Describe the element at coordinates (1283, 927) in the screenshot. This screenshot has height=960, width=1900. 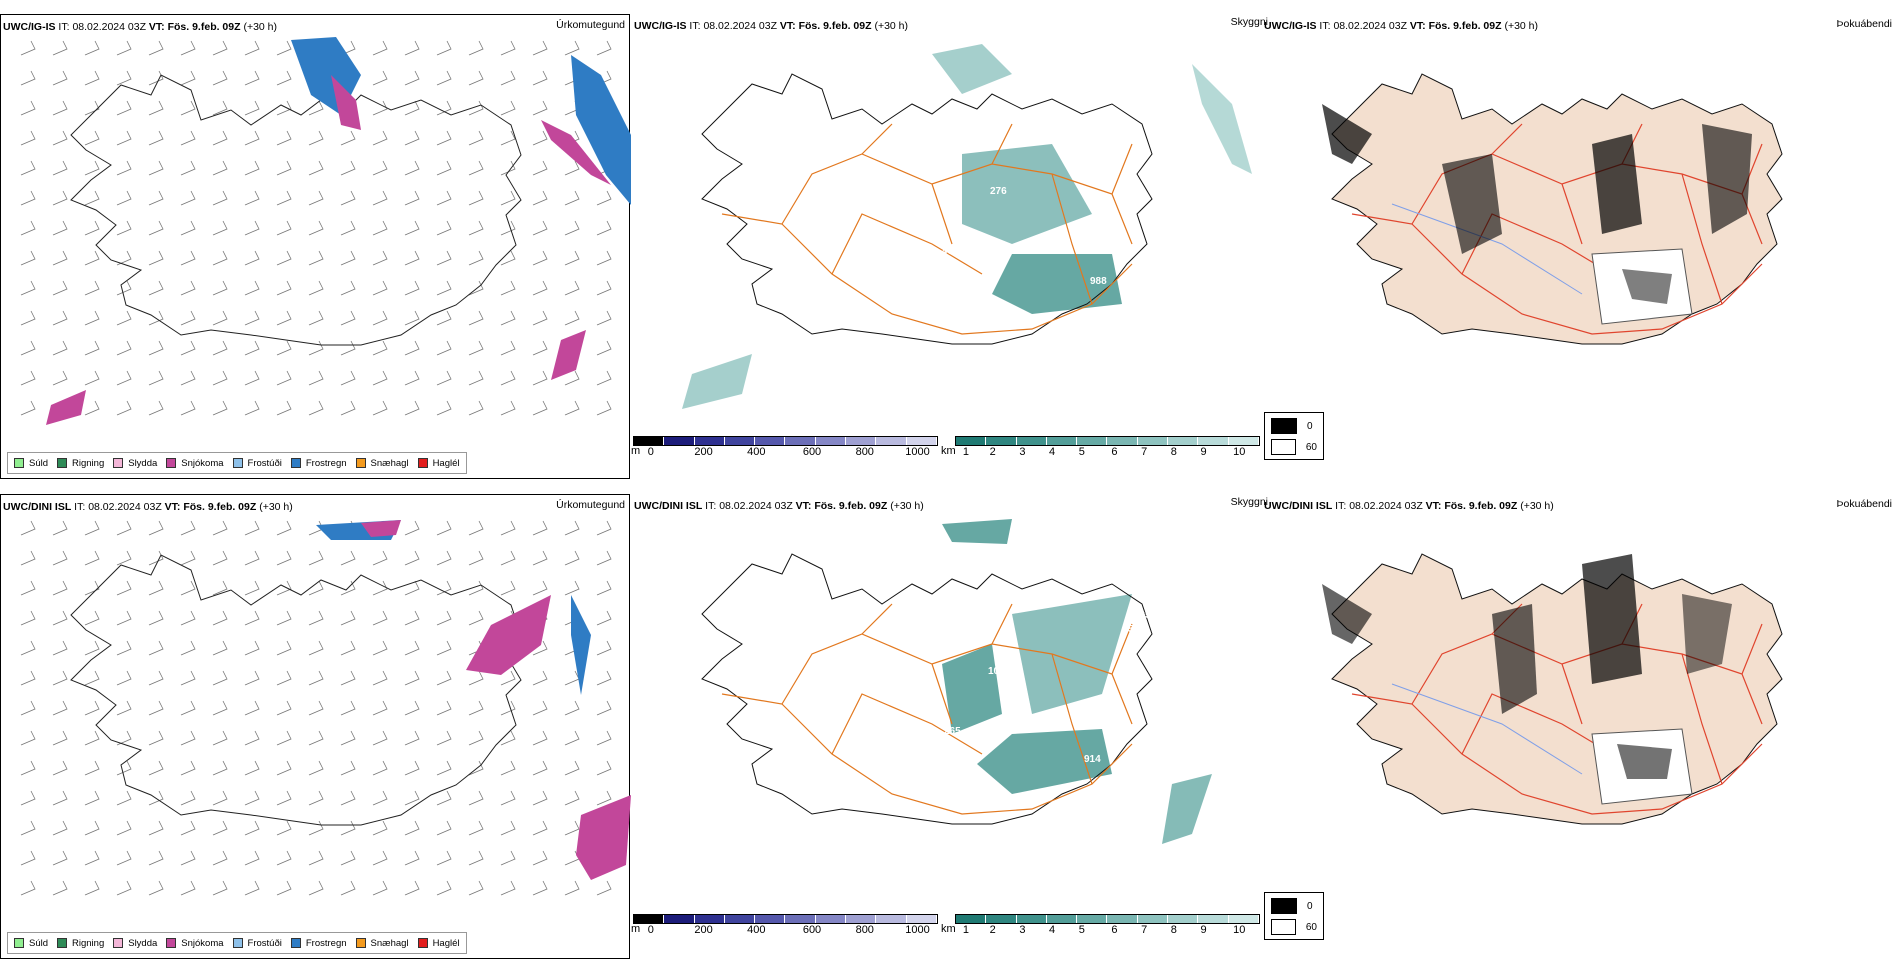
I see `fog-swatch-light` at that location.